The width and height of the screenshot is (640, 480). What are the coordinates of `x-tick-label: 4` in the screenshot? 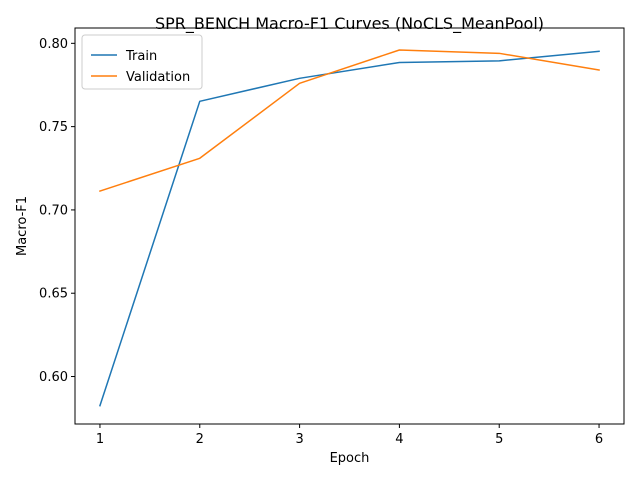 It's located at (399, 439).